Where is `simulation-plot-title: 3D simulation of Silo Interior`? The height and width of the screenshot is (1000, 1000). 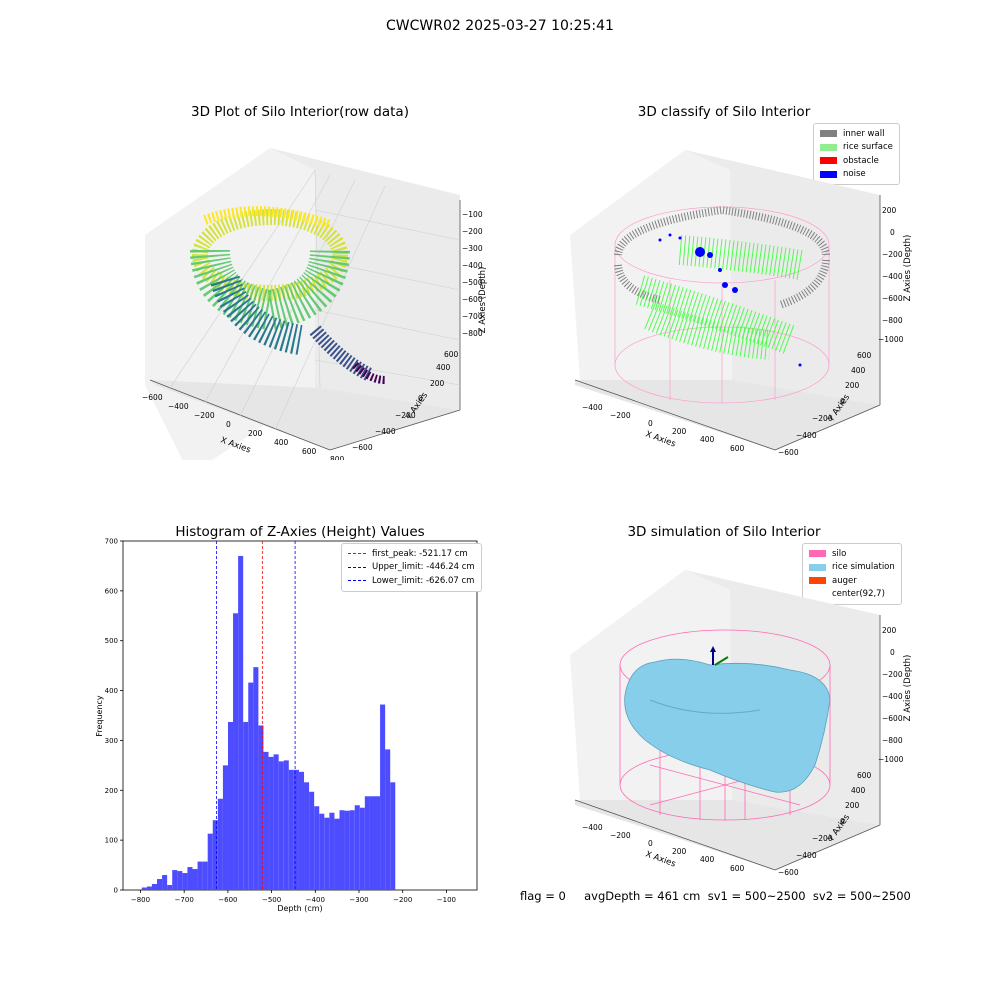 simulation-plot-title: 3D simulation of Silo Interior is located at coordinates (724, 532).